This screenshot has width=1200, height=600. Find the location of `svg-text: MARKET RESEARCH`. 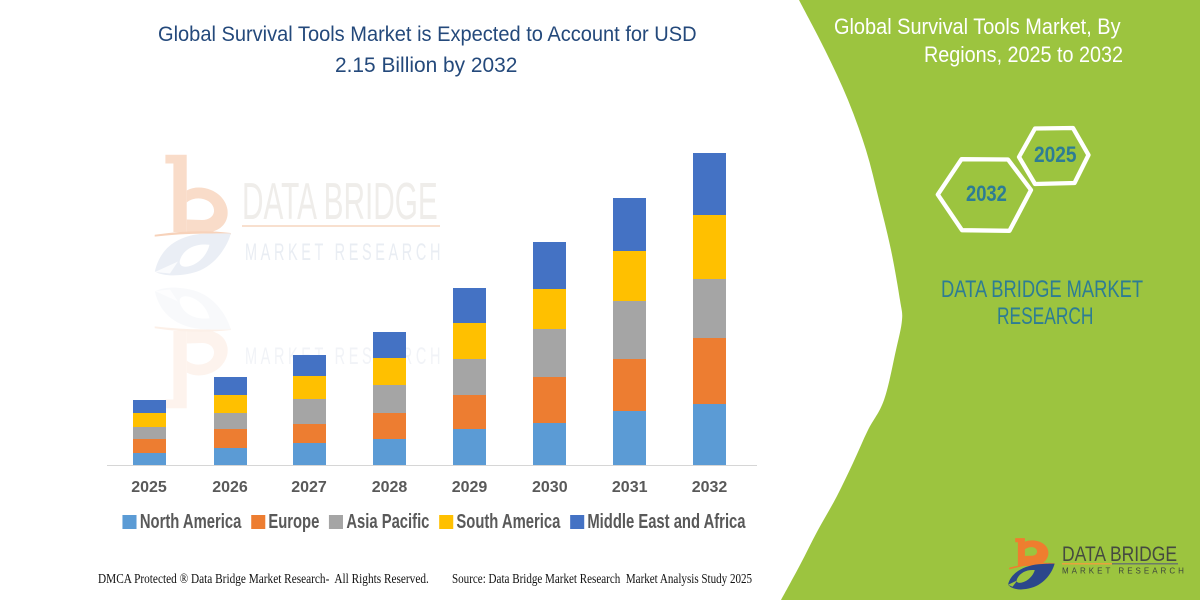

svg-text: MARKET RESEARCH is located at coordinates (1124, 571).